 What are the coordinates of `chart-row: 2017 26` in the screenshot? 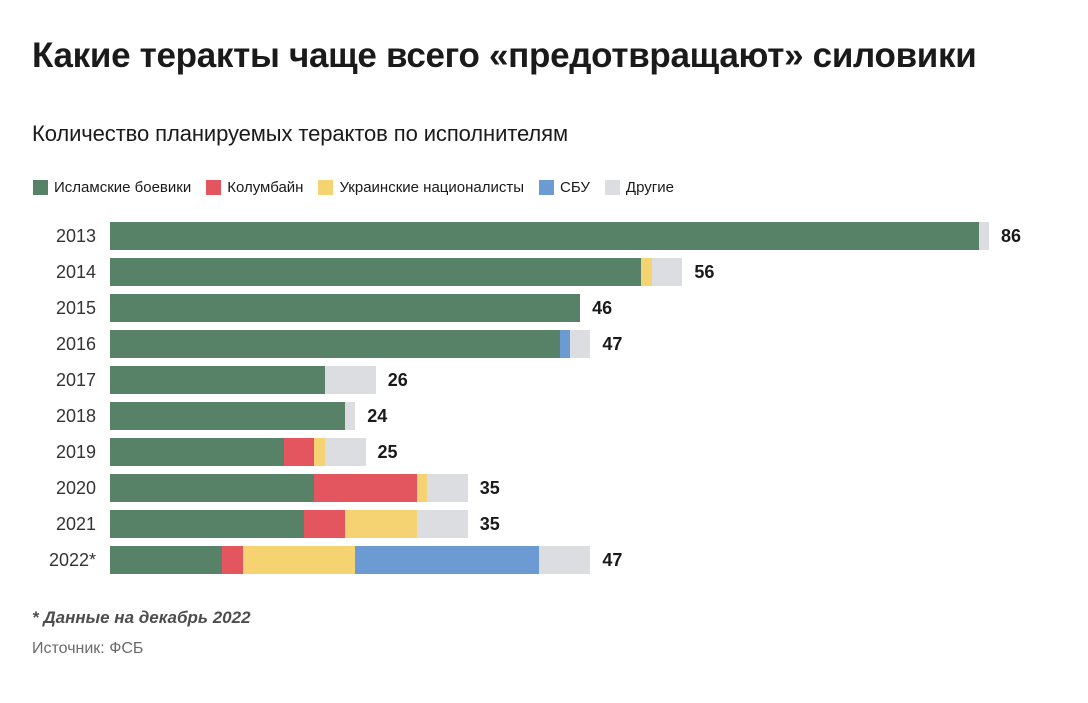 It's located at (544, 380).